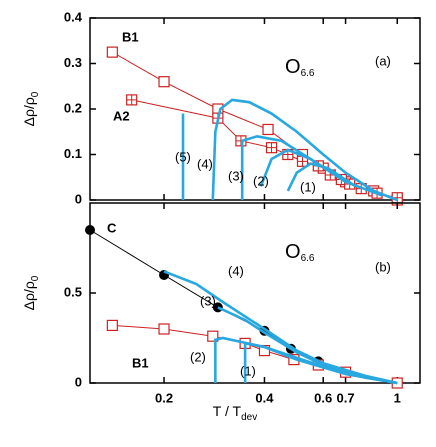  Describe the element at coordinates (73, 16) in the screenshot. I see `y-tick-label: 0.4` at that location.